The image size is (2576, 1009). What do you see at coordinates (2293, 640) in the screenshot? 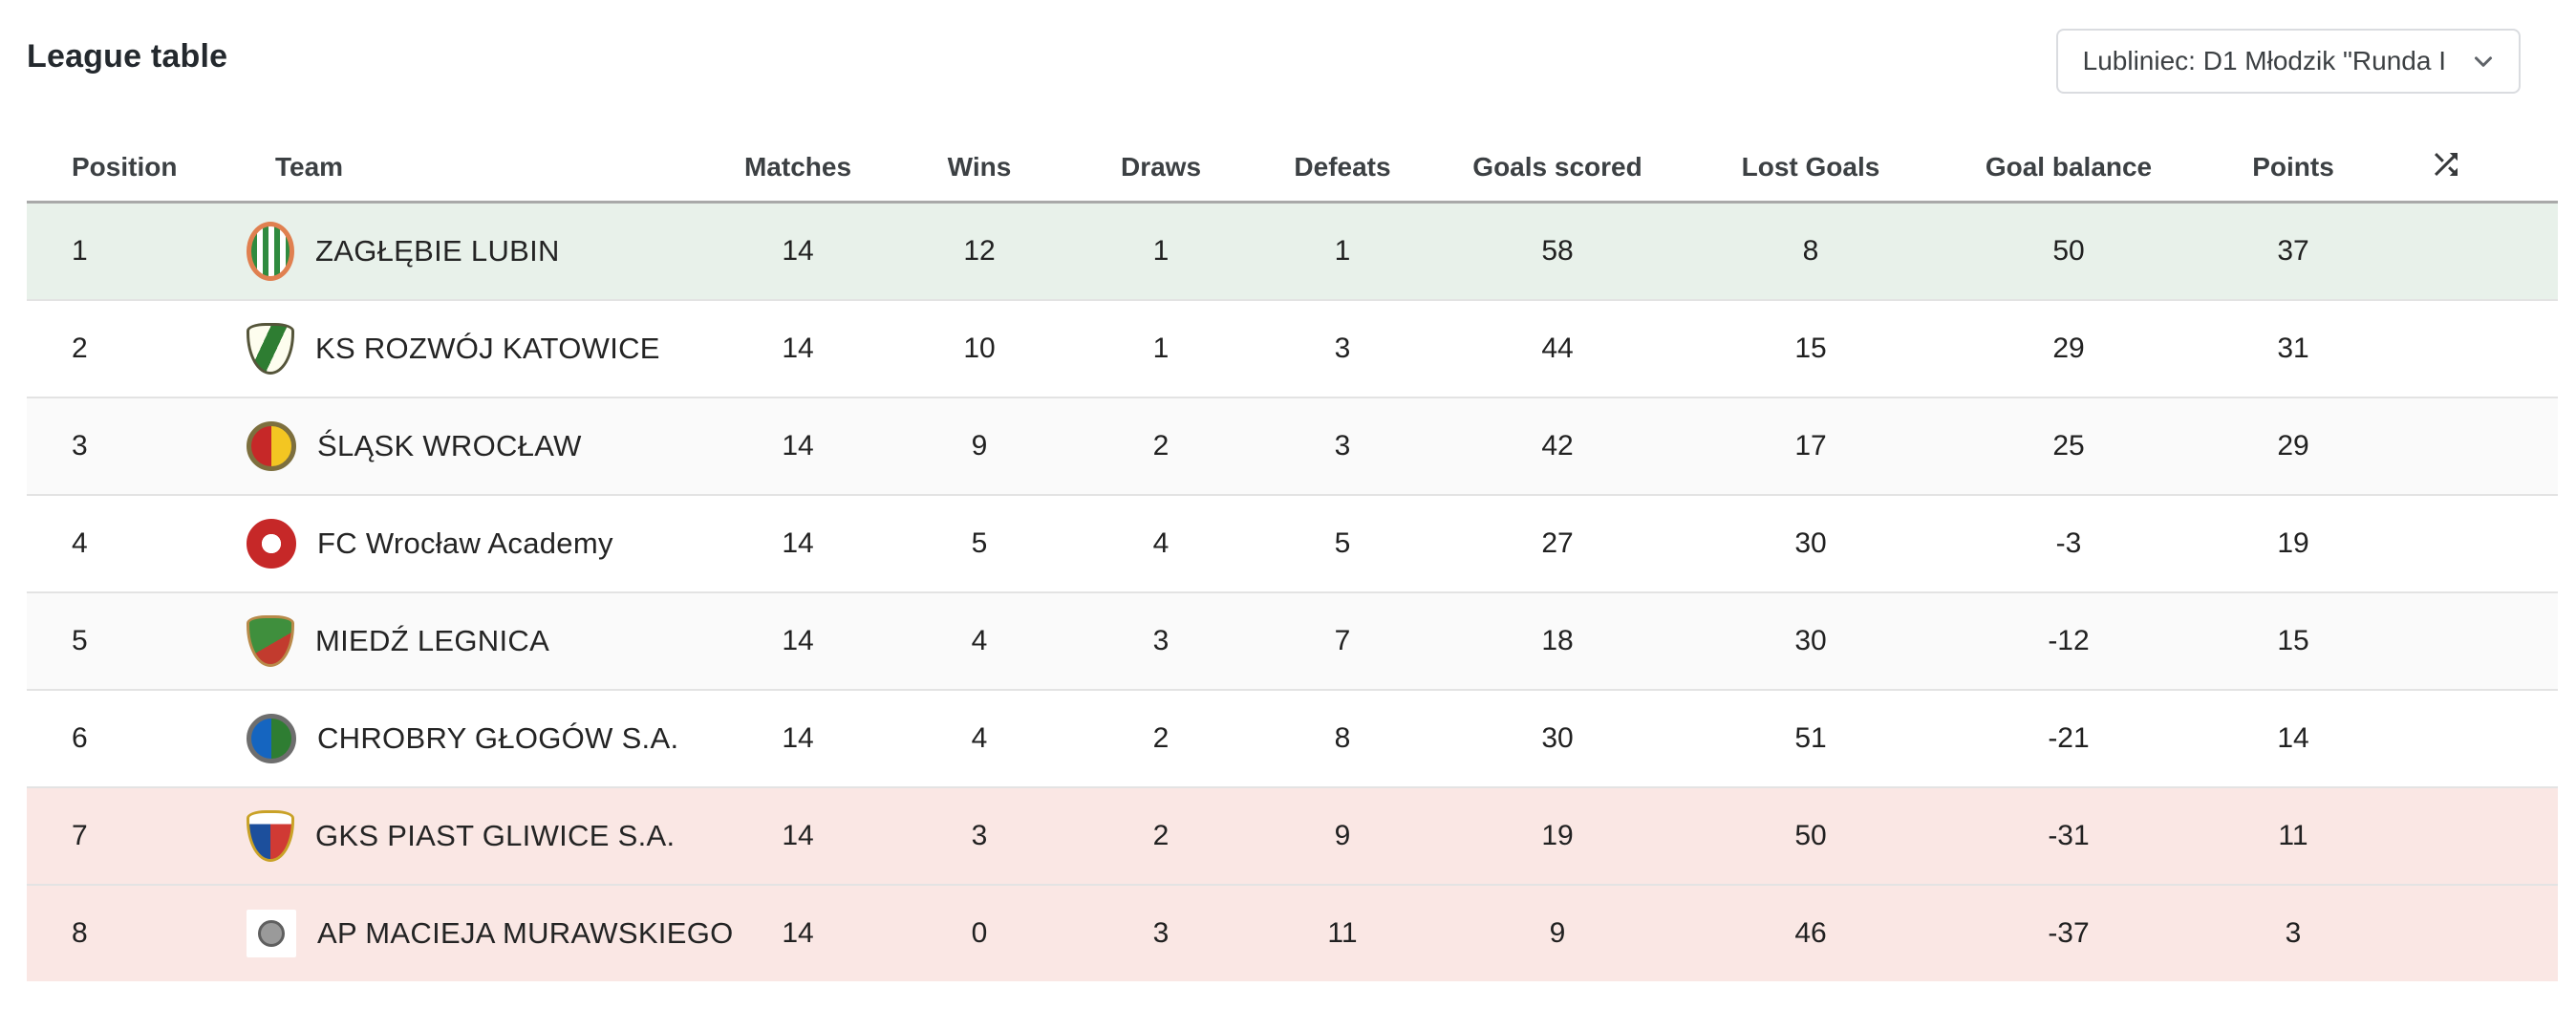
I see `points-cell: 15` at bounding box center [2293, 640].